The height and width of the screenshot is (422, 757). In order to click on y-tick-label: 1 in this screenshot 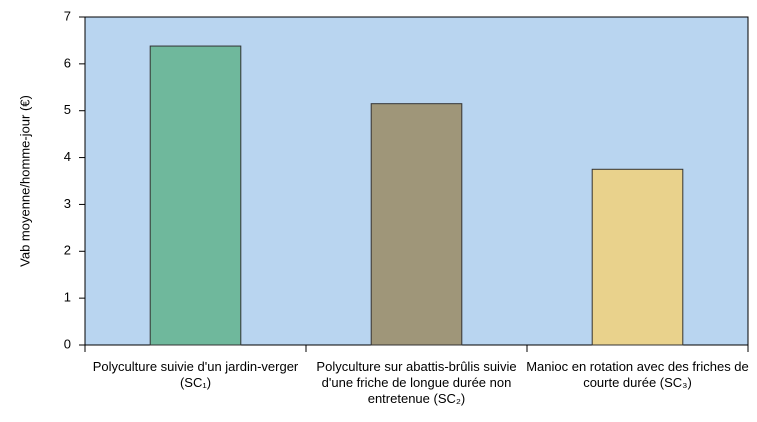, I will do `click(67, 297)`.